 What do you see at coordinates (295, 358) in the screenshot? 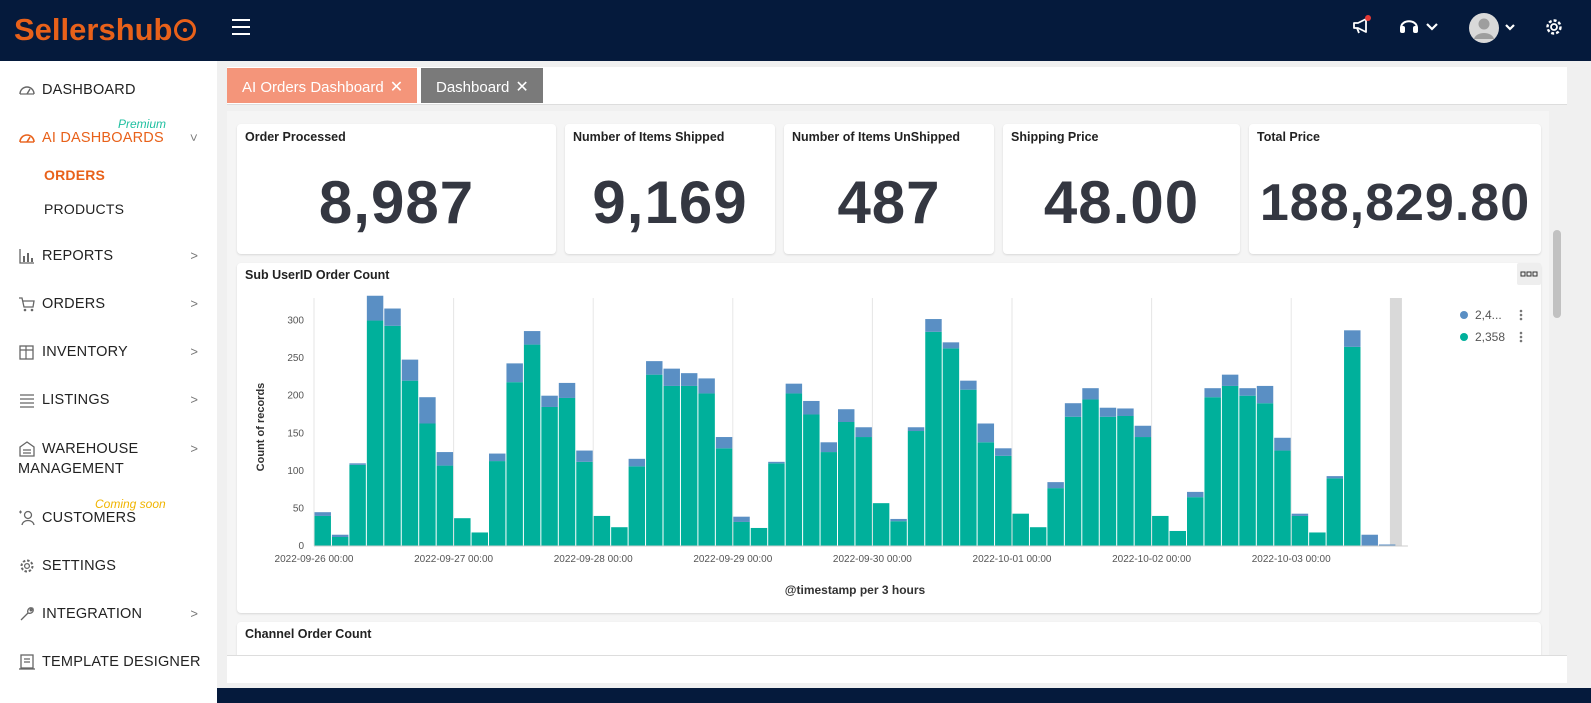
I see `y-tick-label: 250` at bounding box center [295, 358].